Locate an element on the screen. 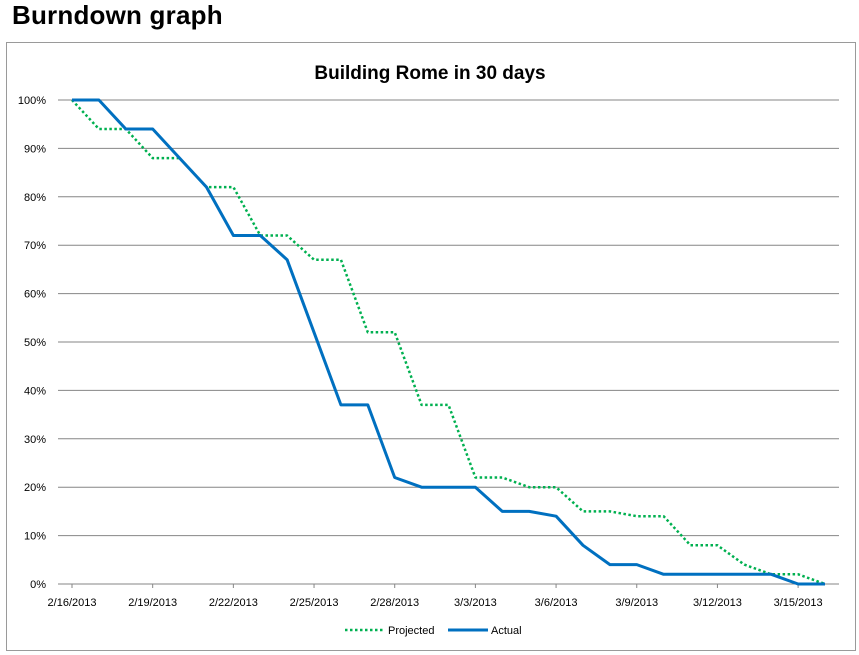 The width and height of the screenshot is (859, 655). x-tick-label: 3/12/2013 is located at coordinates (717, 603).